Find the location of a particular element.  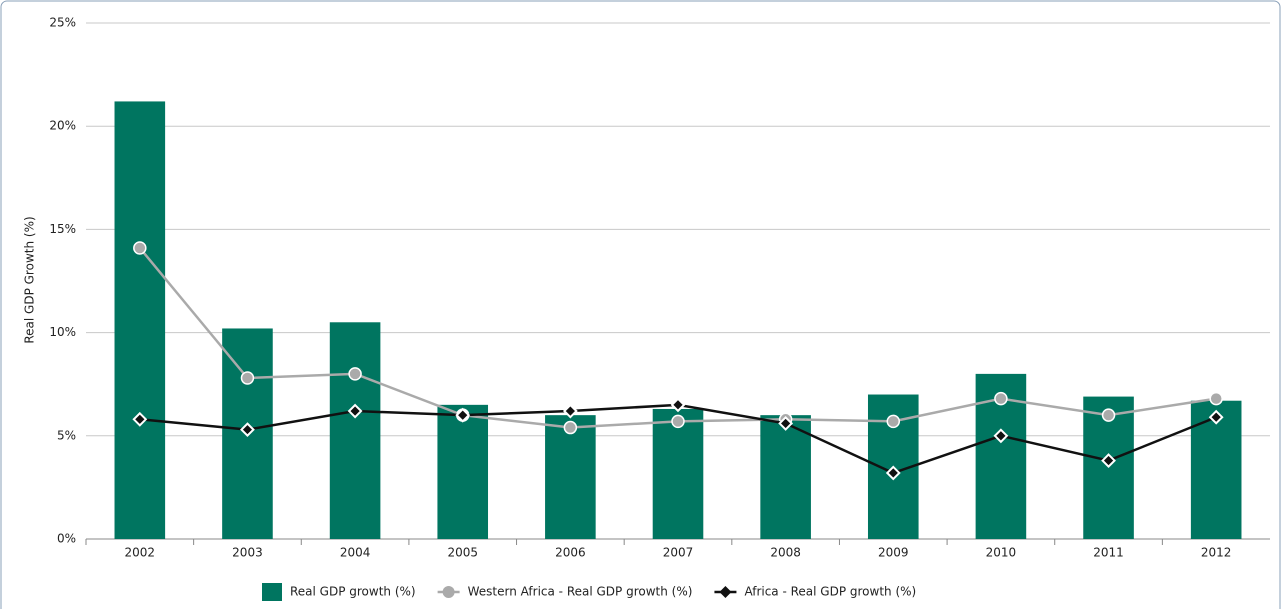

x-tick-label: 2012 is located at coordinates (1216, 553).